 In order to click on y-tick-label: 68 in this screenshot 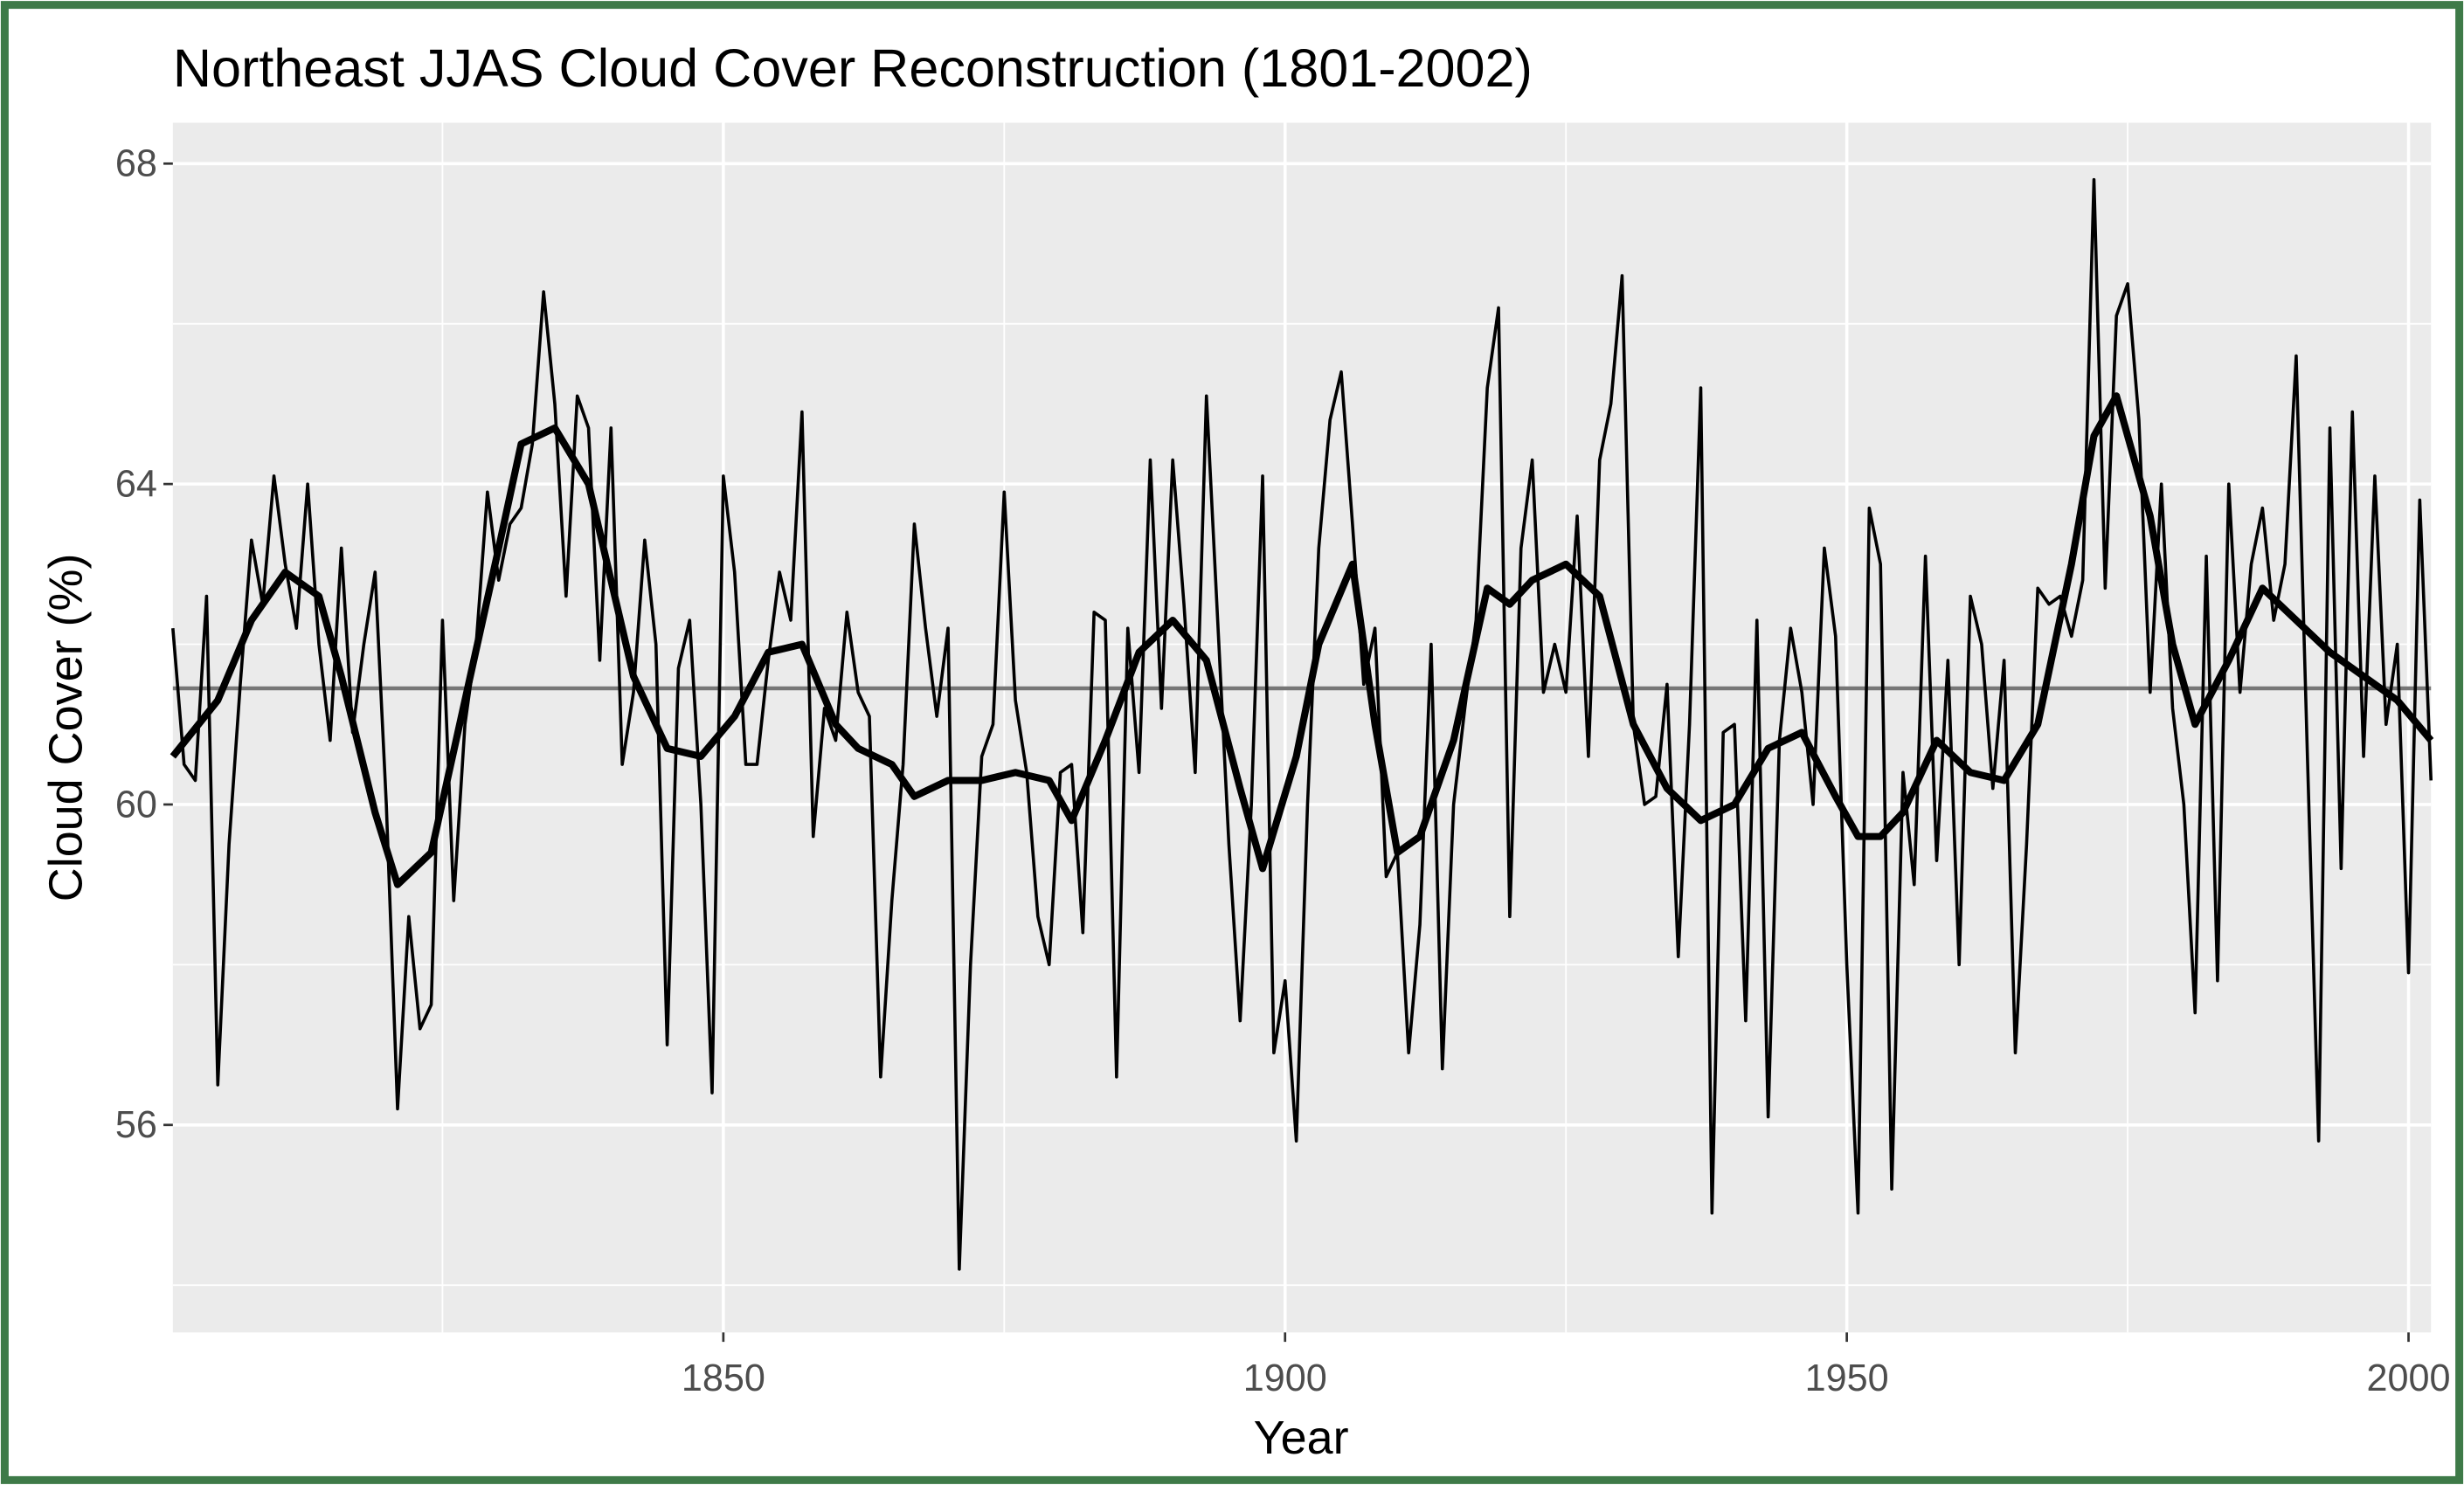, I will do `click(136, 164)`.